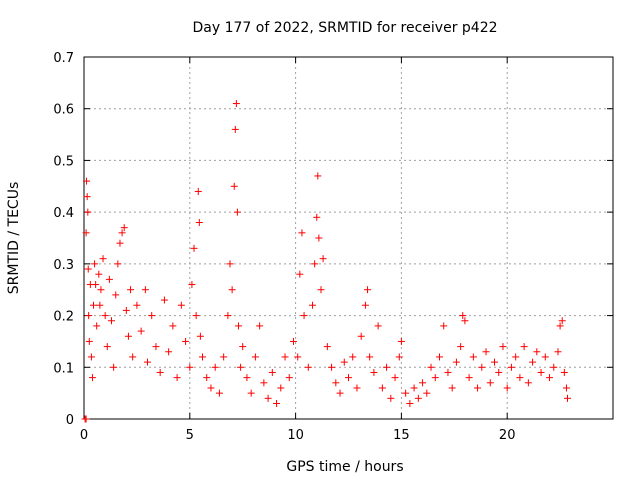 This screenshot has width=640, height=480. Describe the element at coordinates (63, 110) in the screenshot. I see `y-tick-label: 0.6` at that location.